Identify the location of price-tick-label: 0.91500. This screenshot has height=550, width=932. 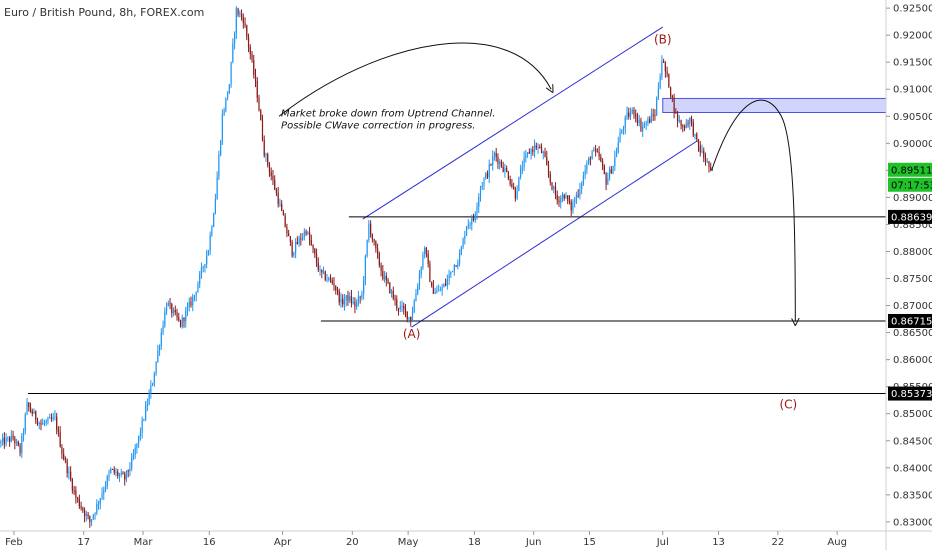
(912, 63).